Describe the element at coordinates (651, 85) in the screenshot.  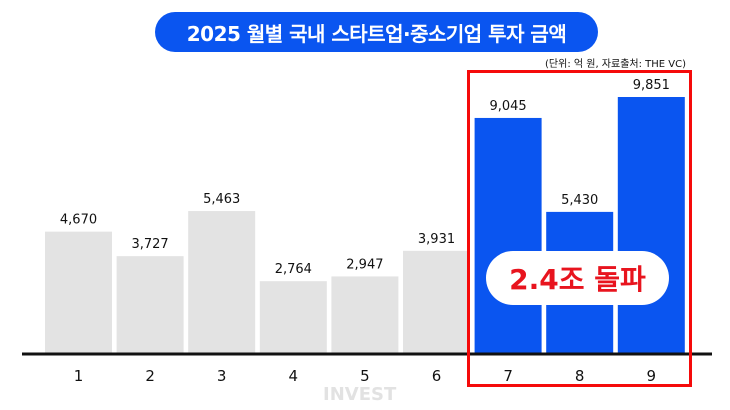
I see `data-label: 9,851` at that location.